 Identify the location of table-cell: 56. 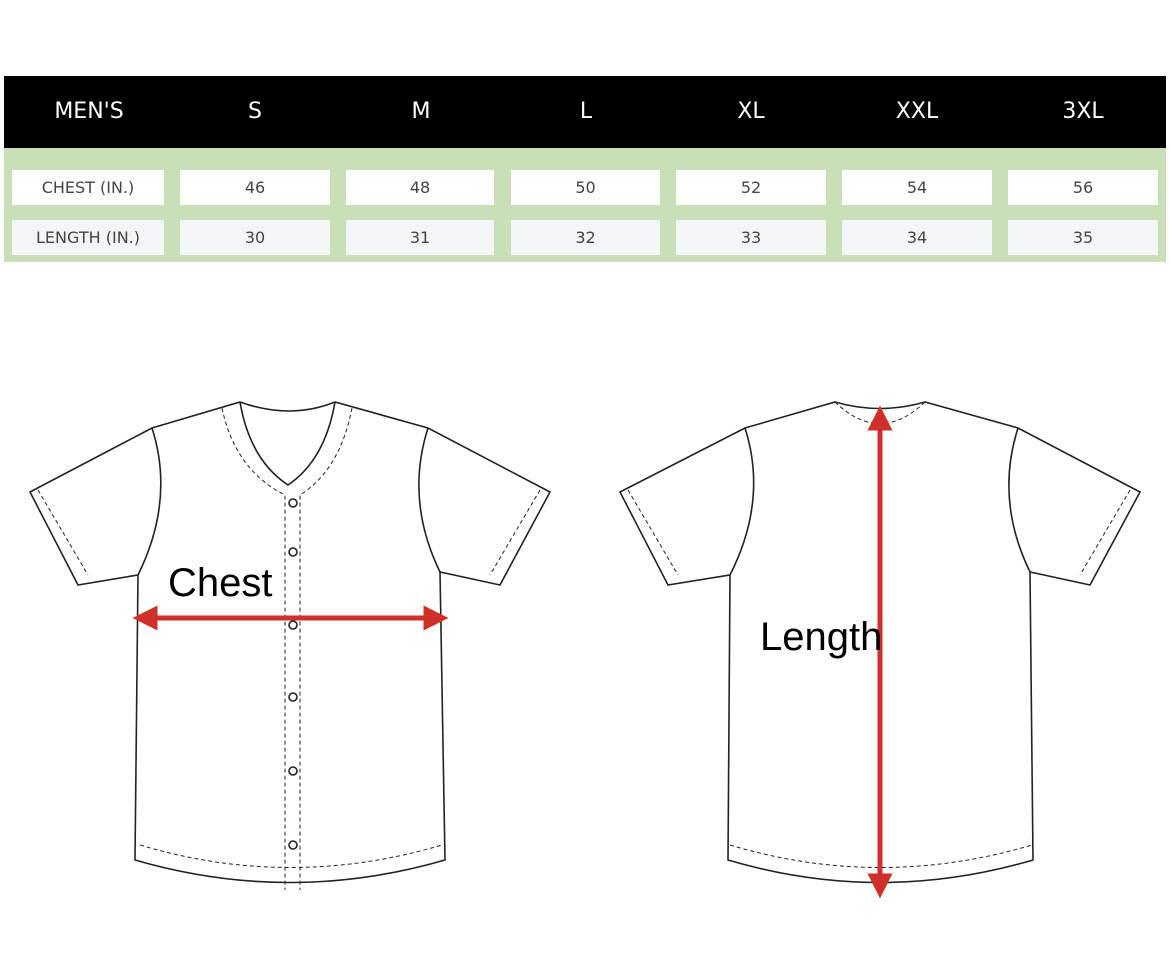
(1083, 187).